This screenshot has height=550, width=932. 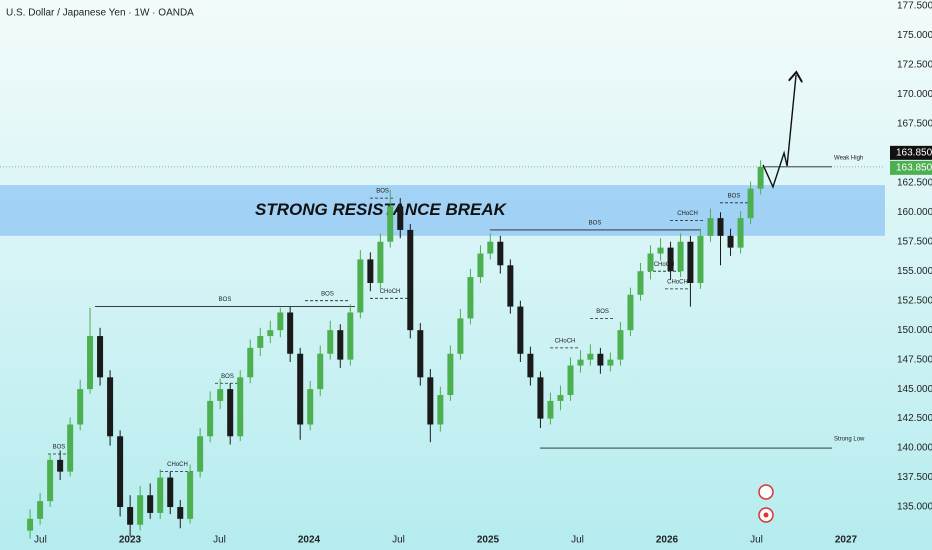 I want to click on y-tick-label: 157.500, so click(x=914, y=241).